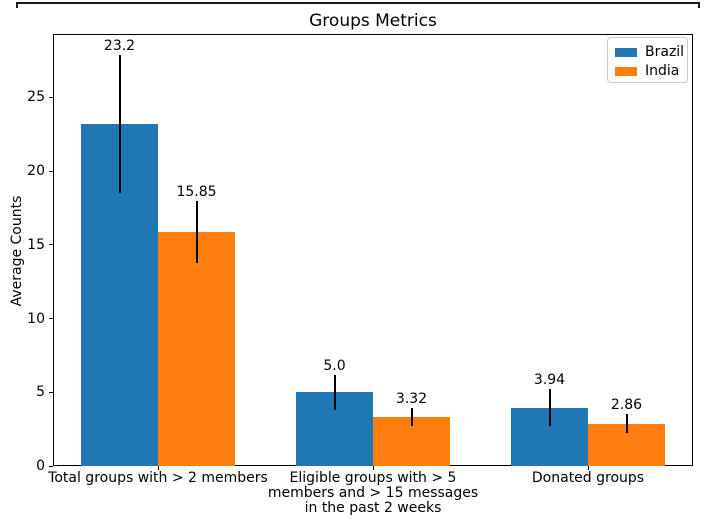  I want to click on legend-item-brazil: Brazil, so click(649, 52).